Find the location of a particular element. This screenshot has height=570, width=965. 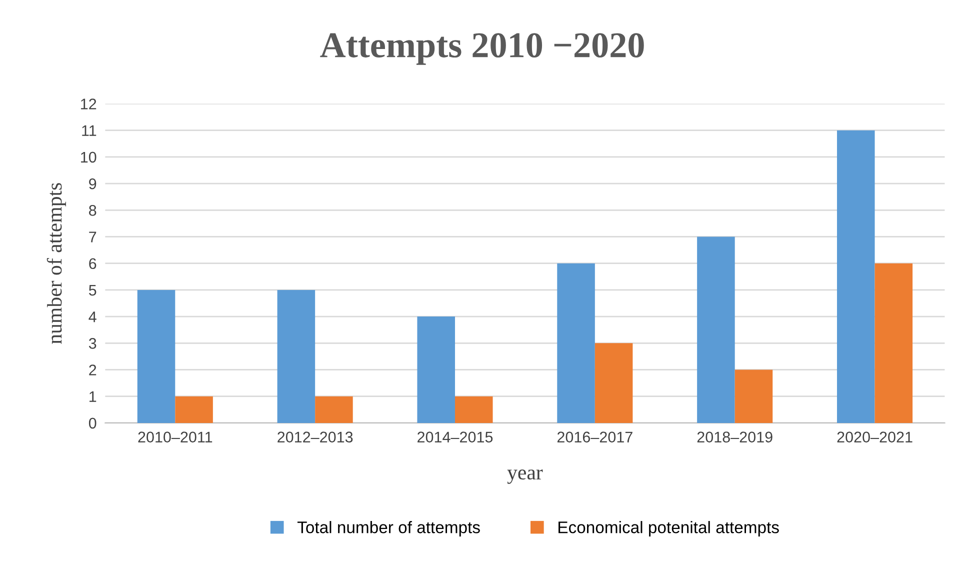

legend-label: Economical potenital attempts is located at coordinates (668, 529).